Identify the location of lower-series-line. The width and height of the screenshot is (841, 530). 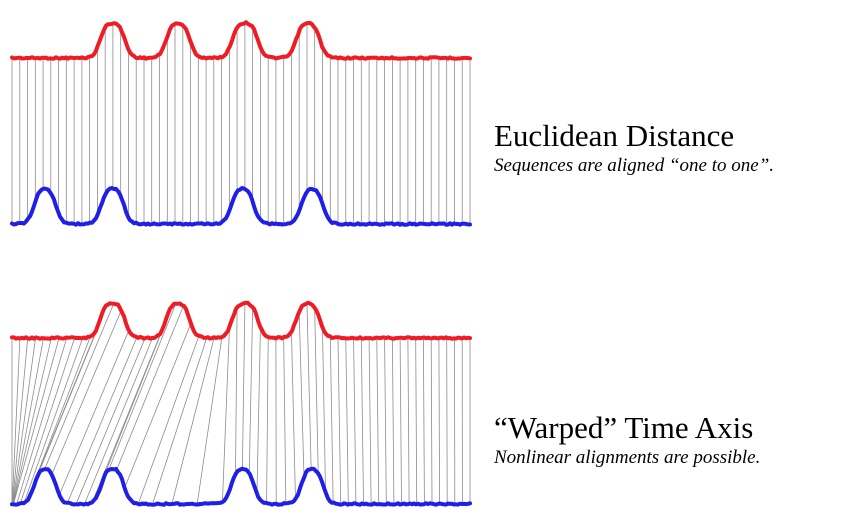
(241, 206).